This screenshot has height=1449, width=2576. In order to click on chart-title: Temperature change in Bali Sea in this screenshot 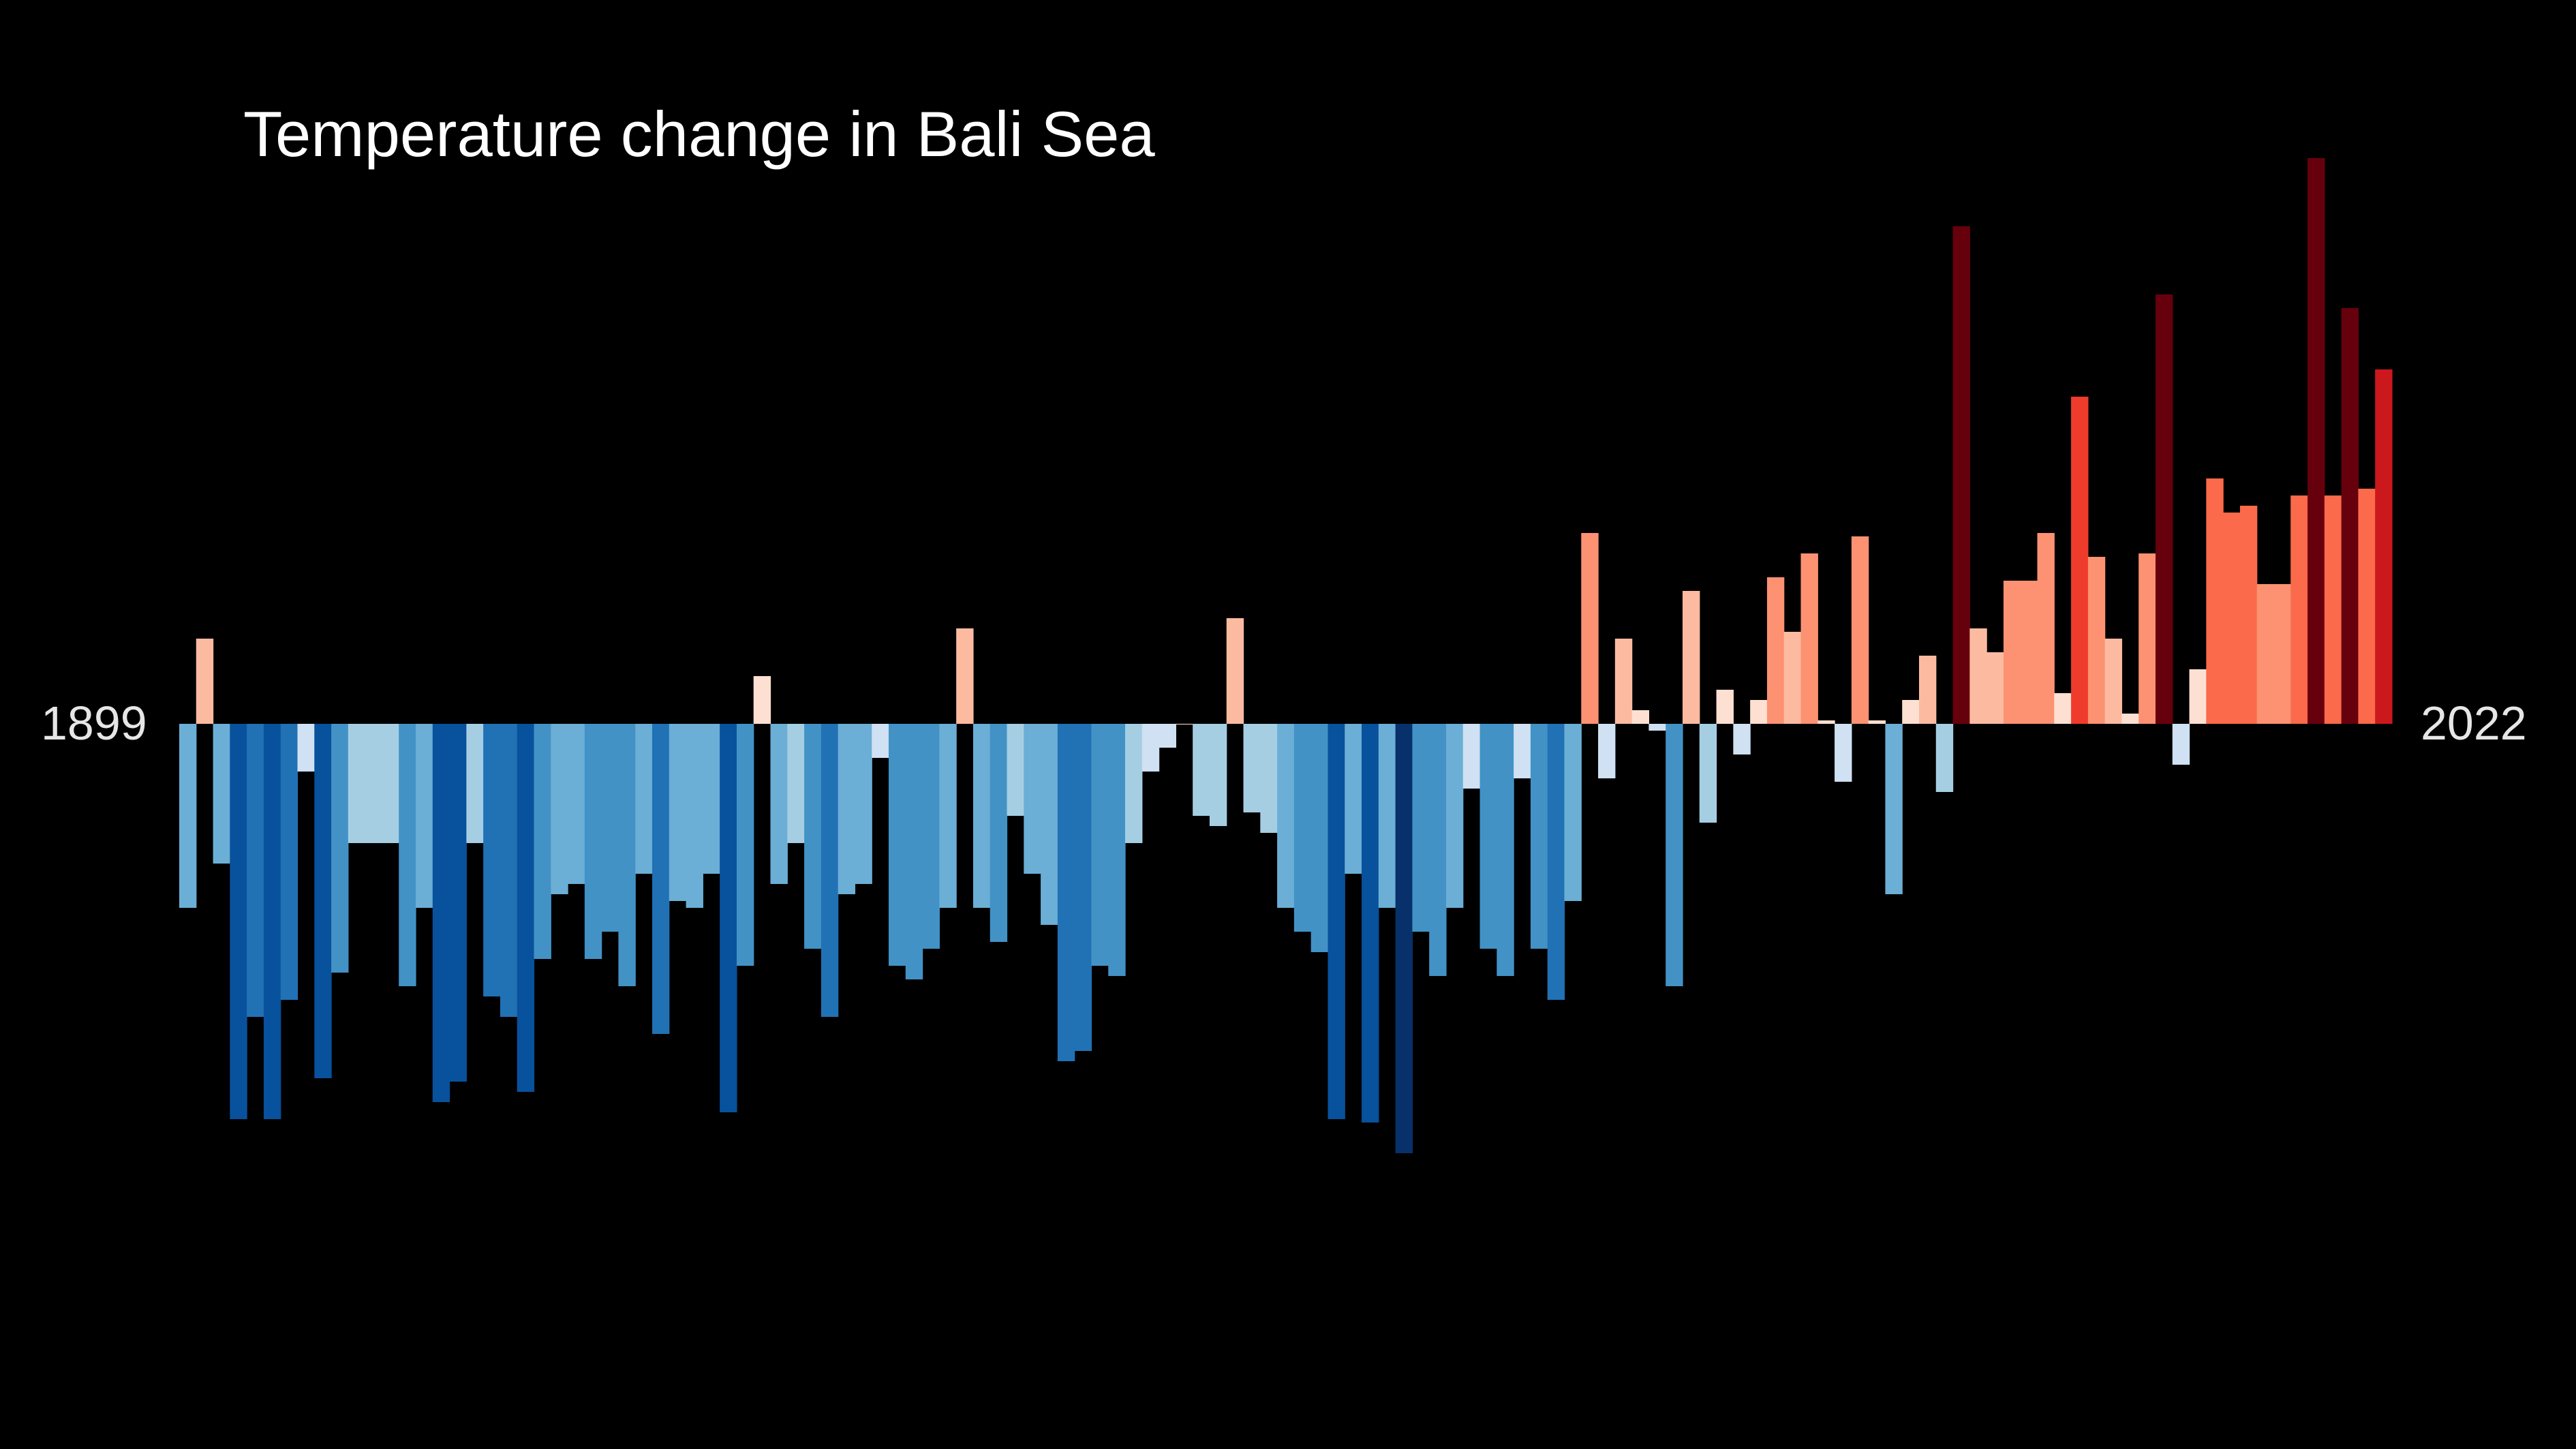, I will do `click(699, 134)`.